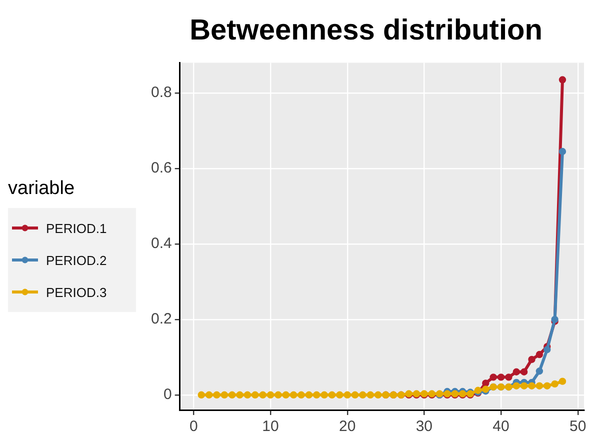  Describe the element at coordinates (161, 319) in the screenshot. I see `y-tick-label: 0.2` at that location.